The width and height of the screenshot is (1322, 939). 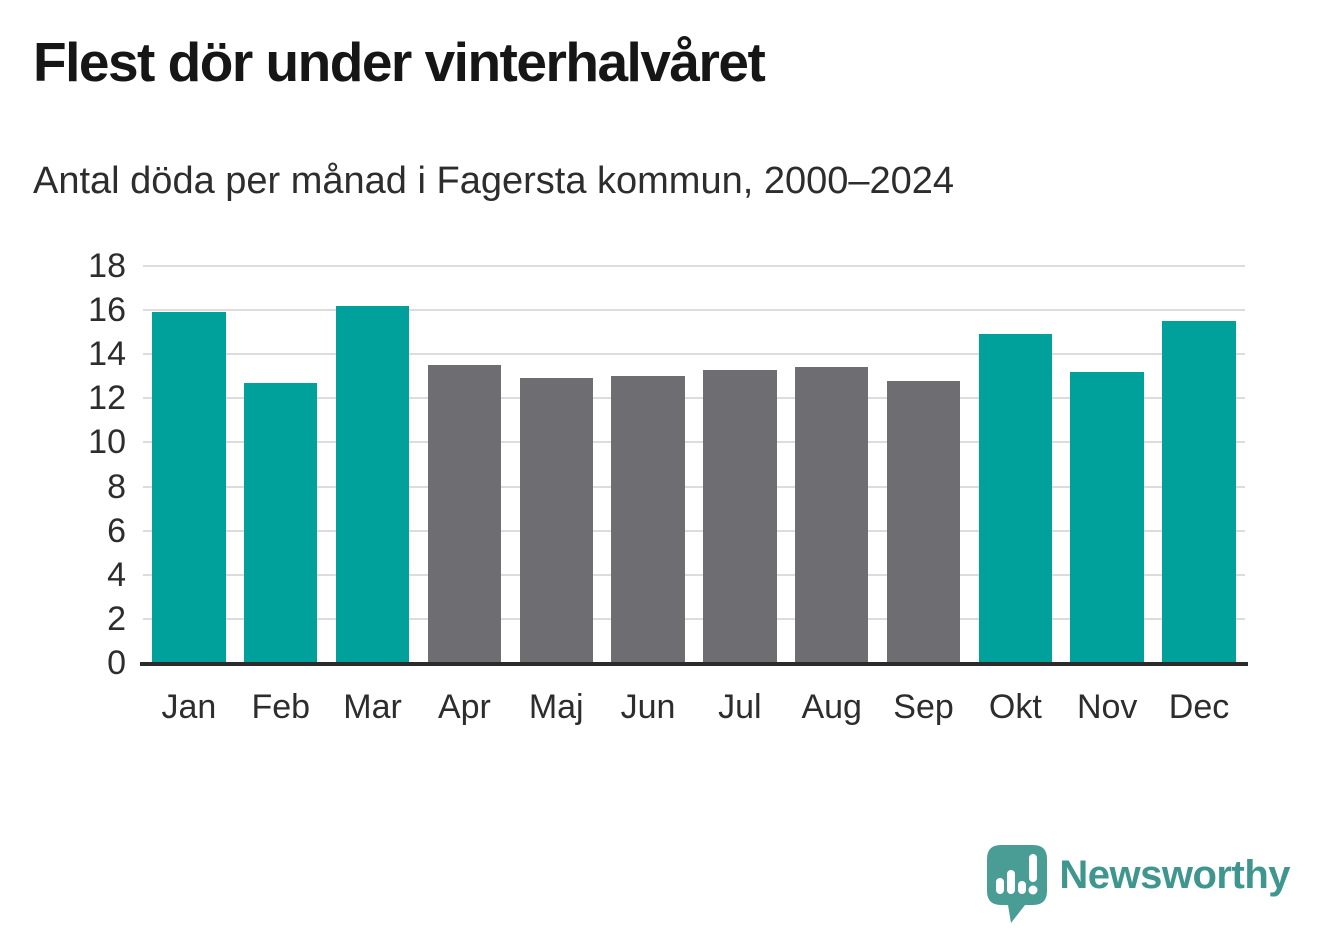 I want to click on bar-slot-aug, so click(x=832, y=464).